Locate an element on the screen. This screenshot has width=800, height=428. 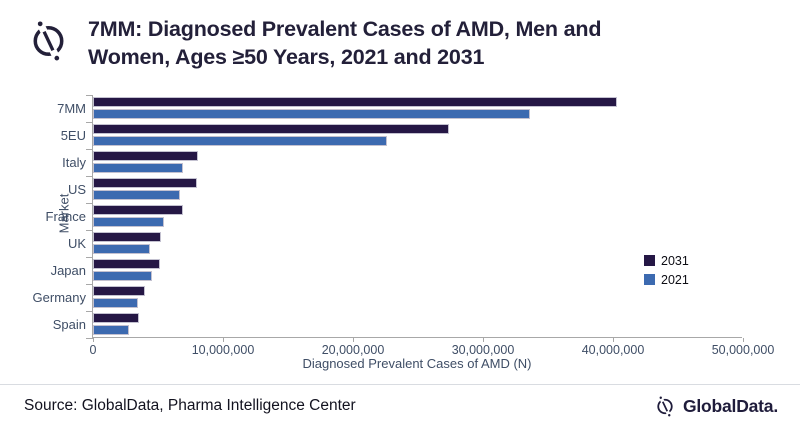
x-tick-label: 30,000,000 is located at coordinates (483, 350).